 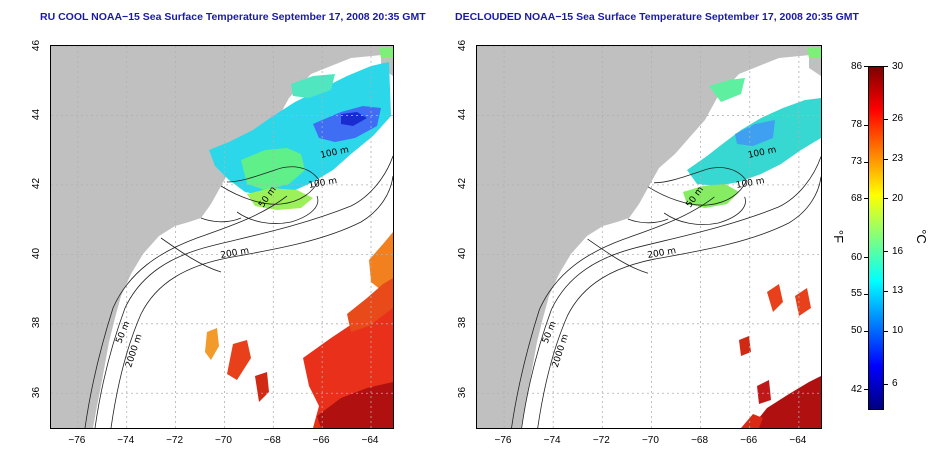 What do you see at coordinates (857, 257) in the screenshot?
I see `fahrenheit-tick-label: 60` at bounding box center [857, 257].